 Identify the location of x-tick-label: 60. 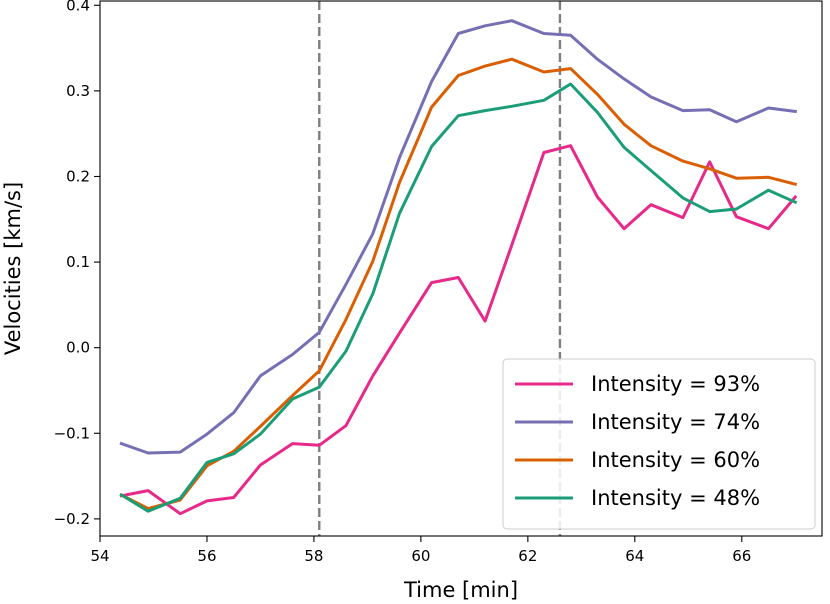
(420, 556).